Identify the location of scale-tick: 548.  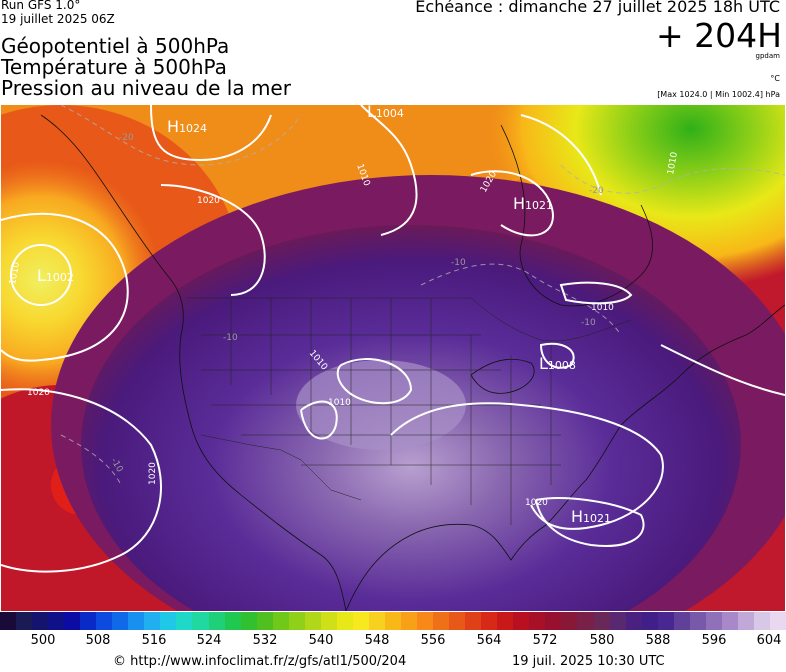
(377, 640).